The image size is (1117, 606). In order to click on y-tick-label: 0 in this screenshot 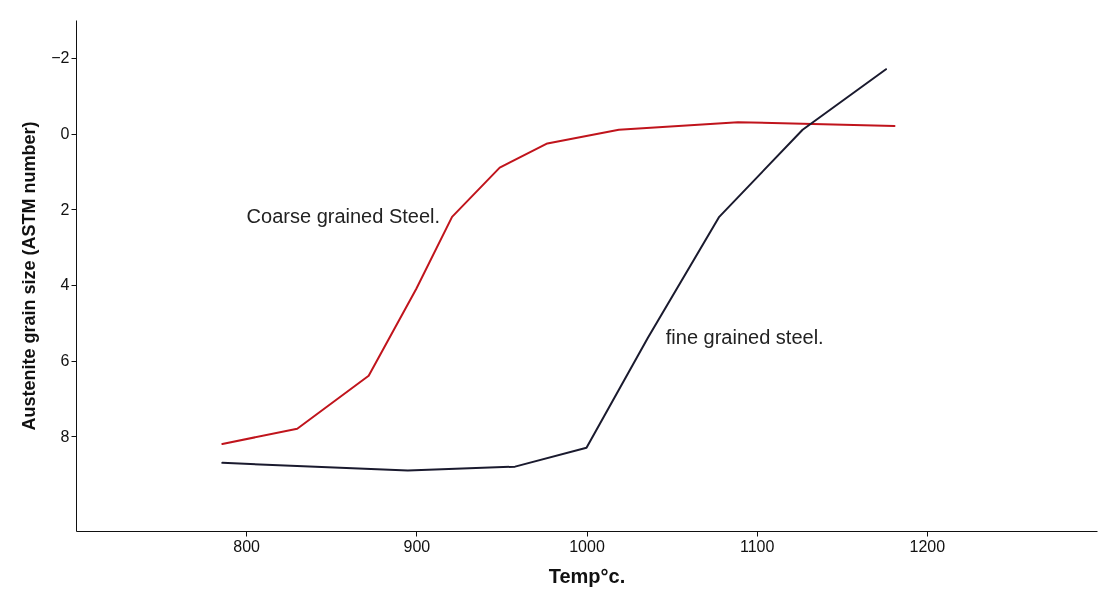, I will do `click(65, 134)`.